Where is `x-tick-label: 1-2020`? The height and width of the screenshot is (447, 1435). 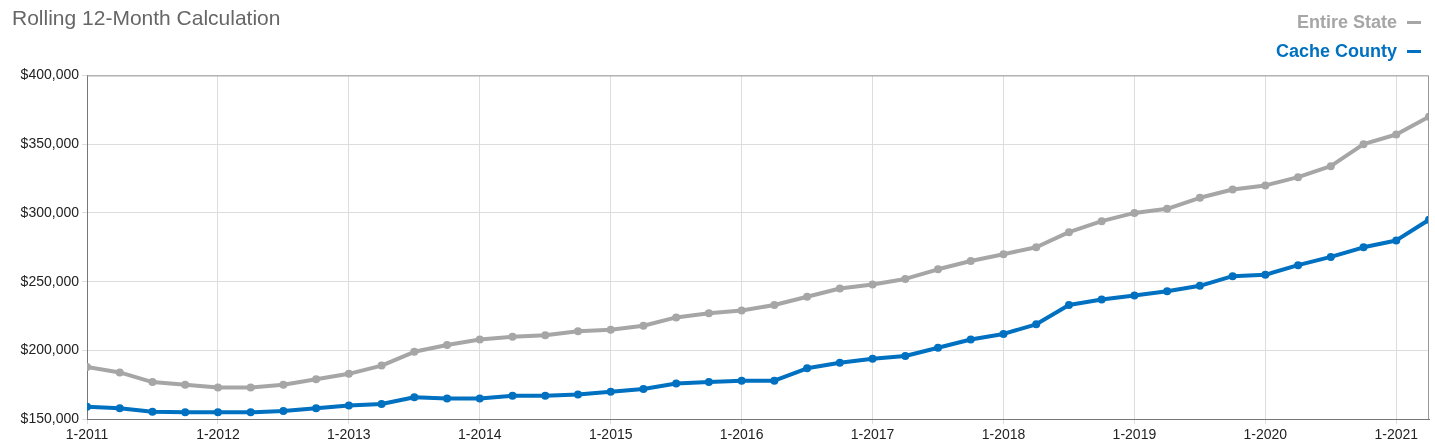
x-tick-label: 1-2020 is located at coordinates (1265, 434).